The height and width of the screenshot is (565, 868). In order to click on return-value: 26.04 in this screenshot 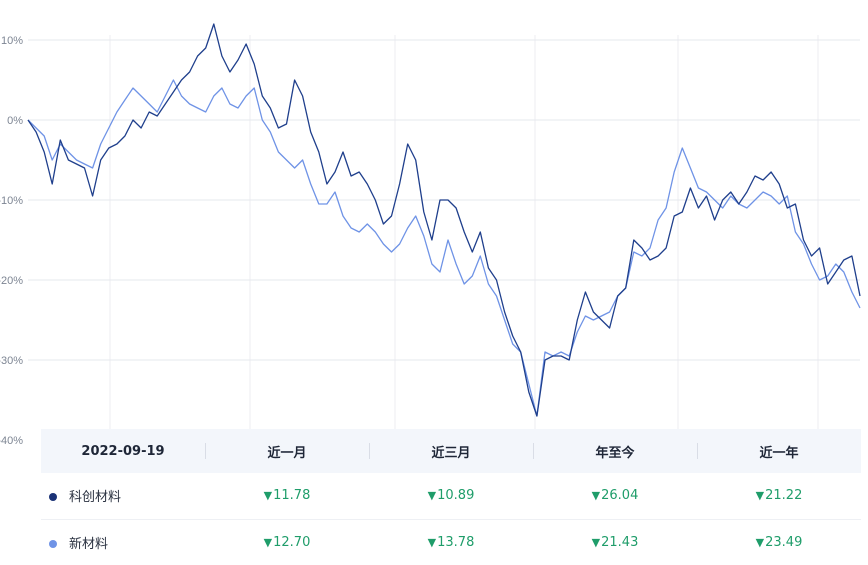, I will do `click(620, 496)`.